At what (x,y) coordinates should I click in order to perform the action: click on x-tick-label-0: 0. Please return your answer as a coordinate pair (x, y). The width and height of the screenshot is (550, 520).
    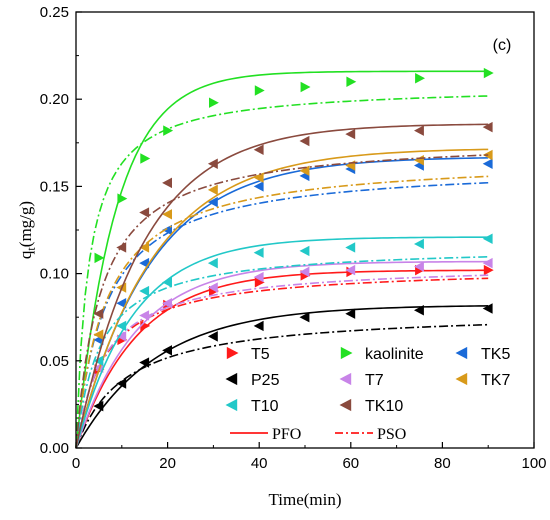
    Looking at the image, I should click on (76, 463).